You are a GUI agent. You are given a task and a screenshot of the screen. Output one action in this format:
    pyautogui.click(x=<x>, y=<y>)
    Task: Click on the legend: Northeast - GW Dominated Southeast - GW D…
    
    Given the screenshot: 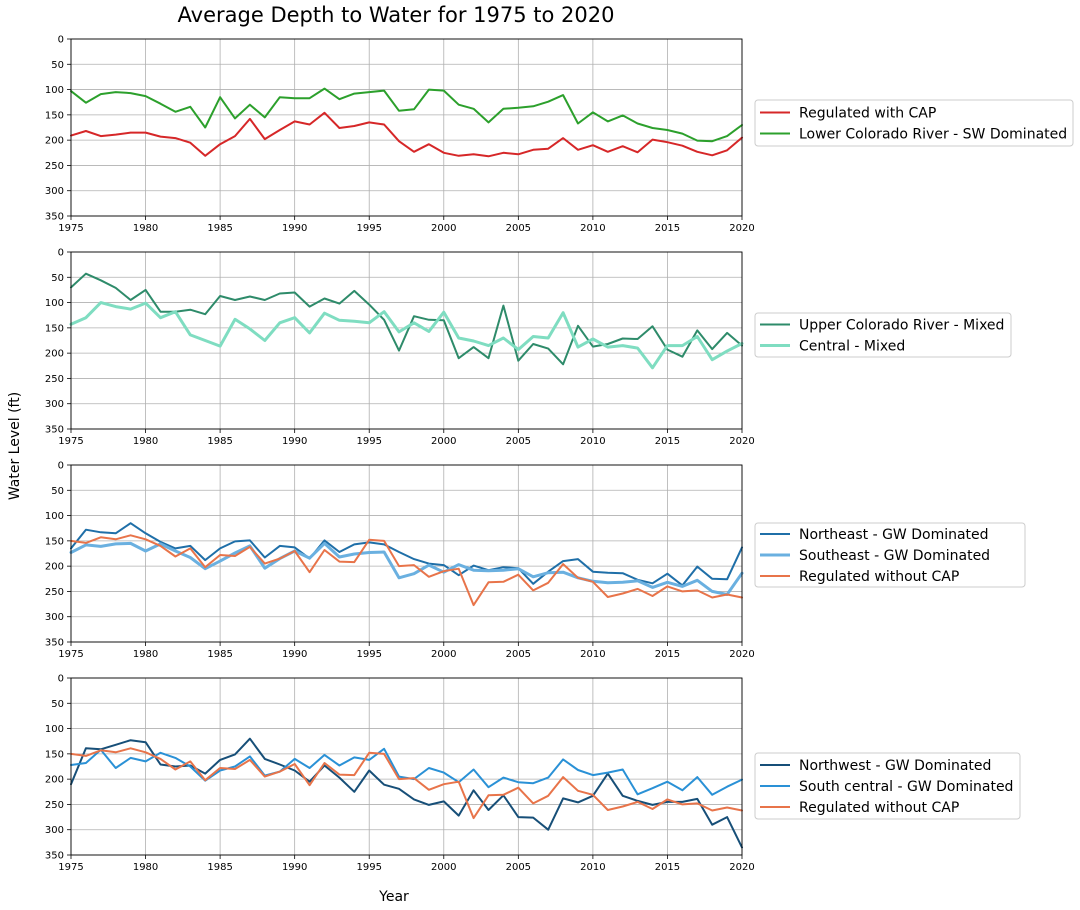 What is the action you would take?
    pyautogui.click(x=890, y=555)
    